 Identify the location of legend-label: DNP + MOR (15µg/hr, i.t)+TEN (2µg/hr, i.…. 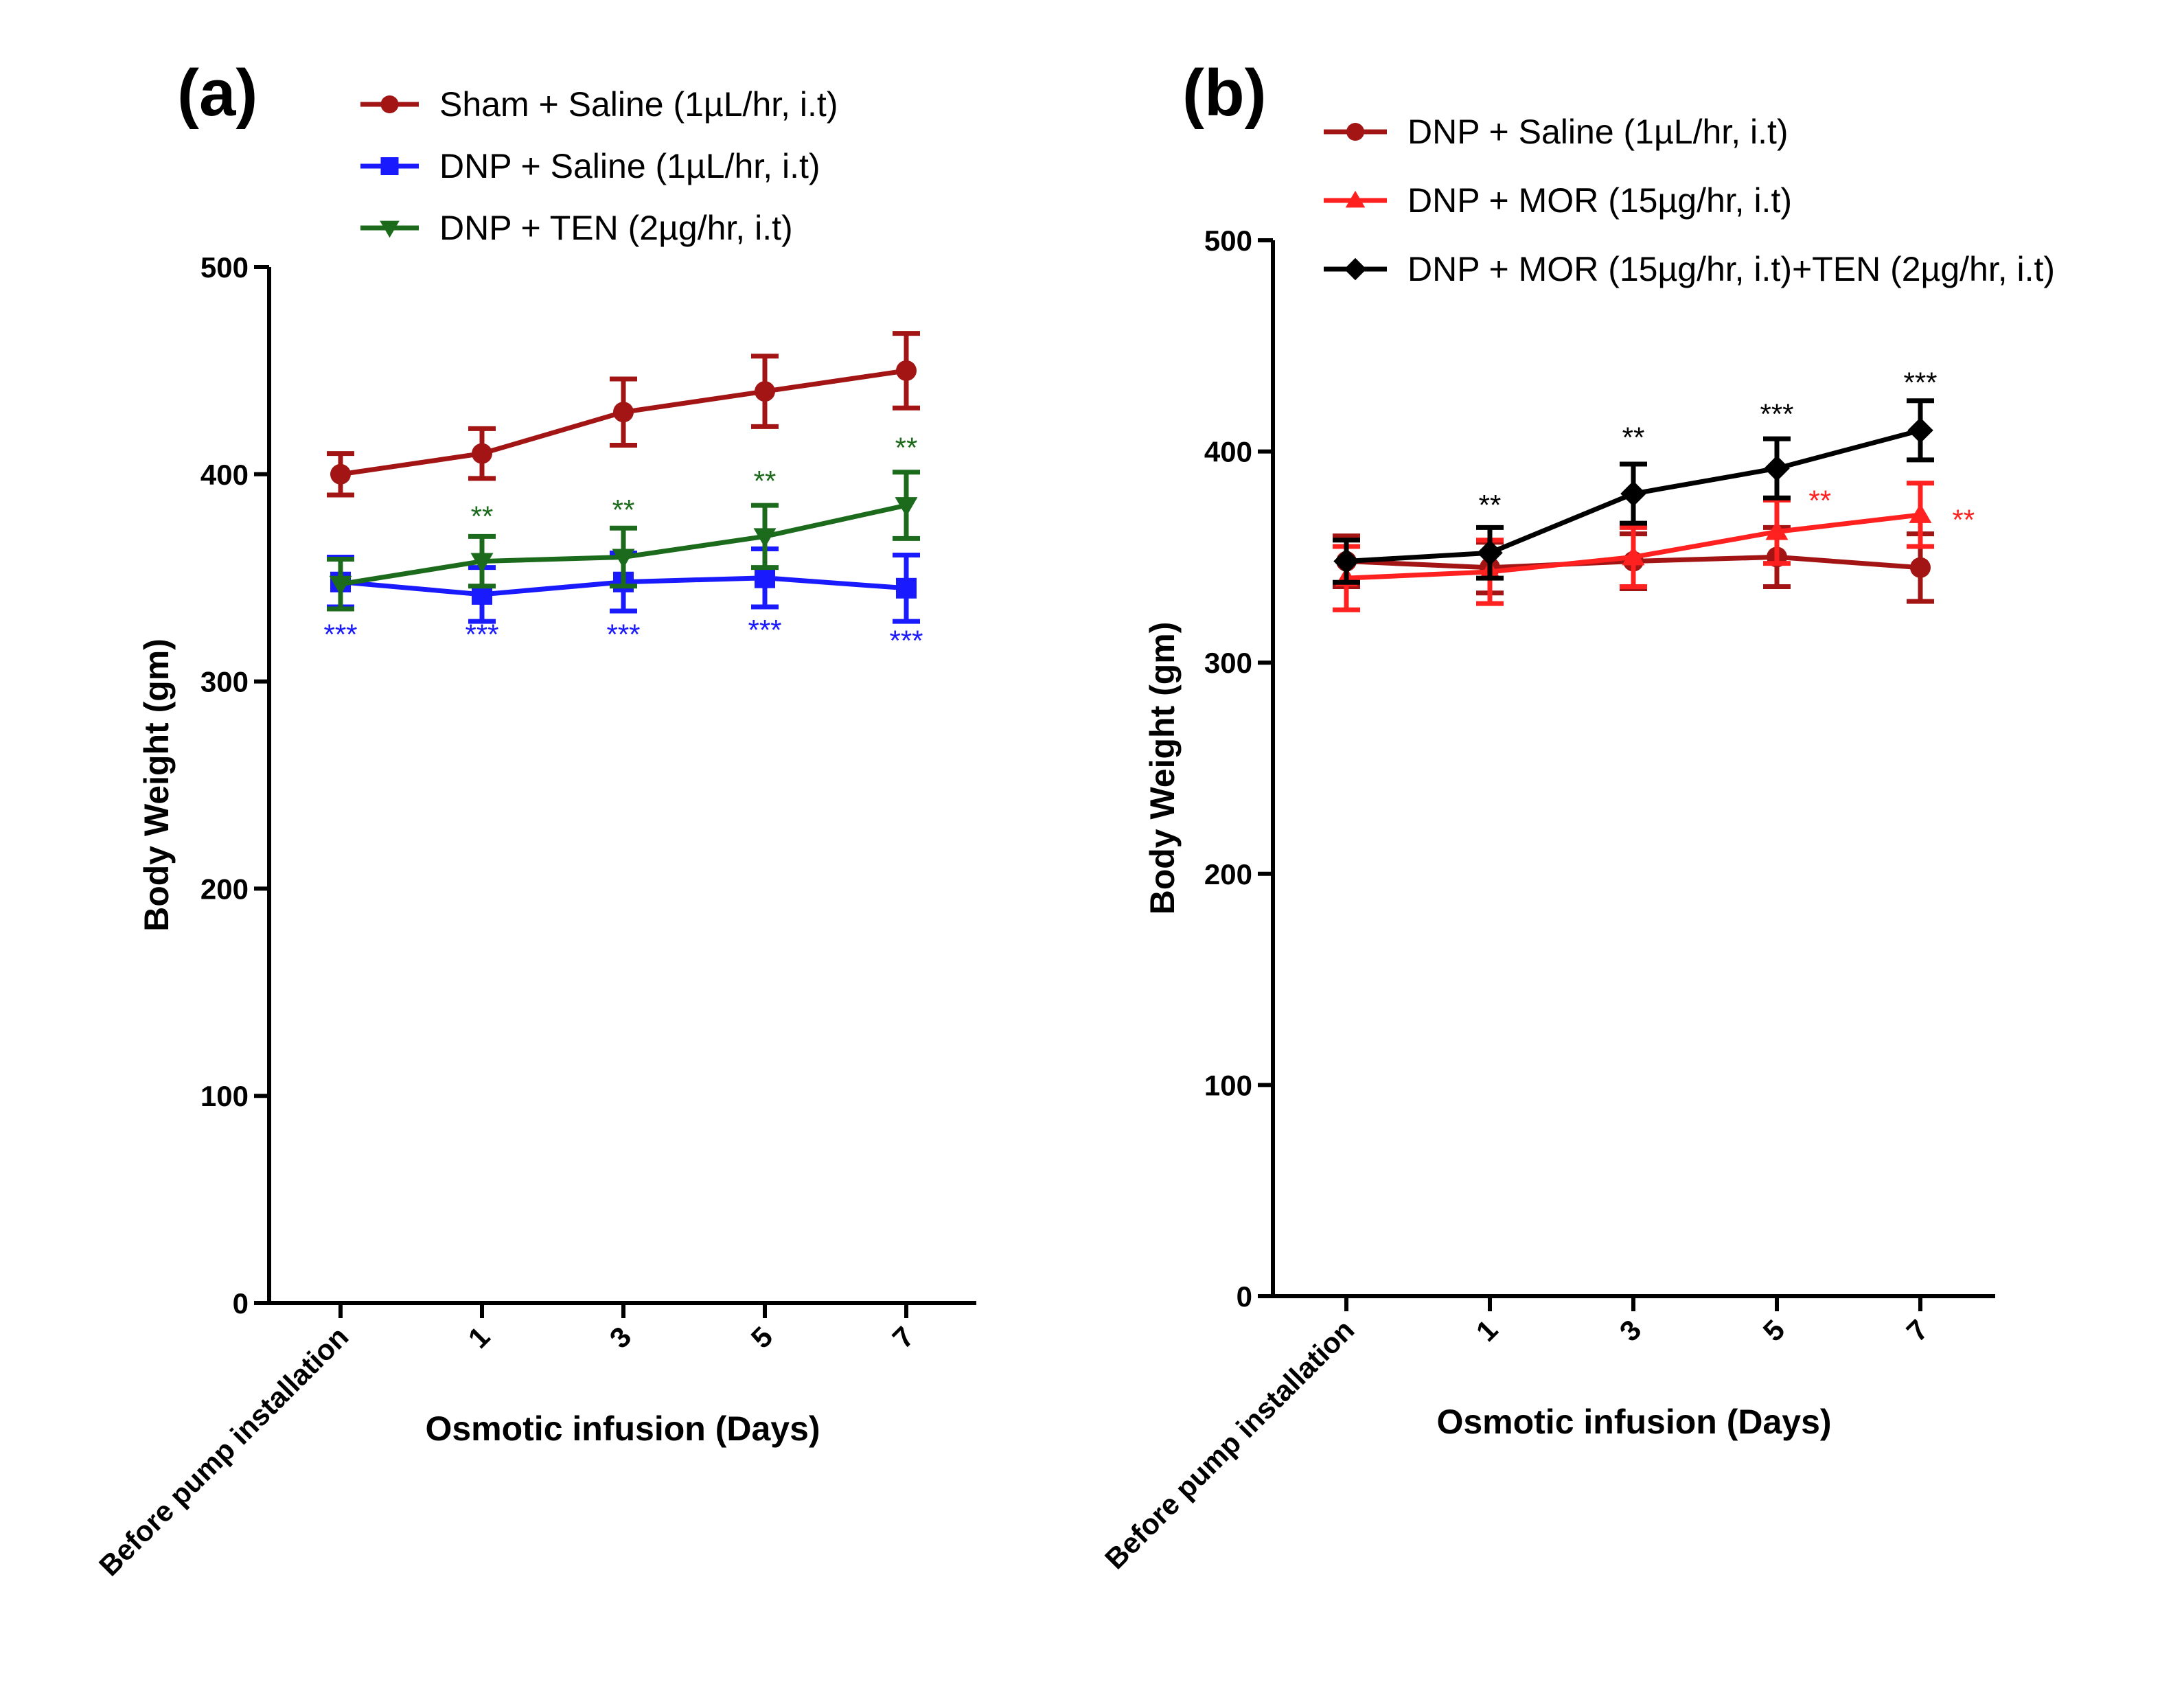
(1731, 269).